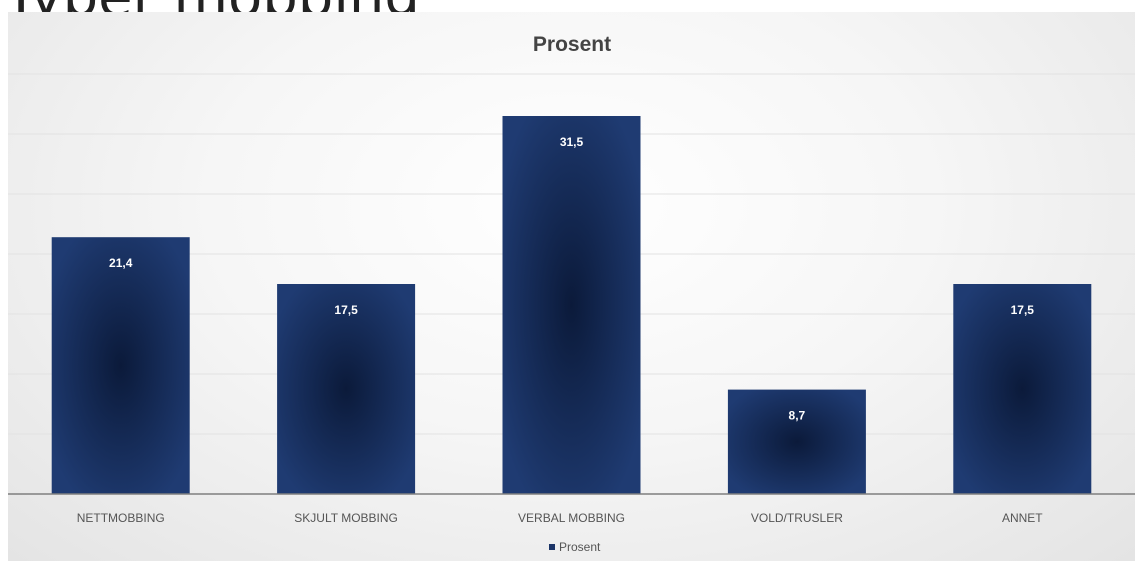 This screenshot has height=561, width=1135. Describe the element at coordinates (1022, 389) in the screenshot. I see `bar-annet` at that location.